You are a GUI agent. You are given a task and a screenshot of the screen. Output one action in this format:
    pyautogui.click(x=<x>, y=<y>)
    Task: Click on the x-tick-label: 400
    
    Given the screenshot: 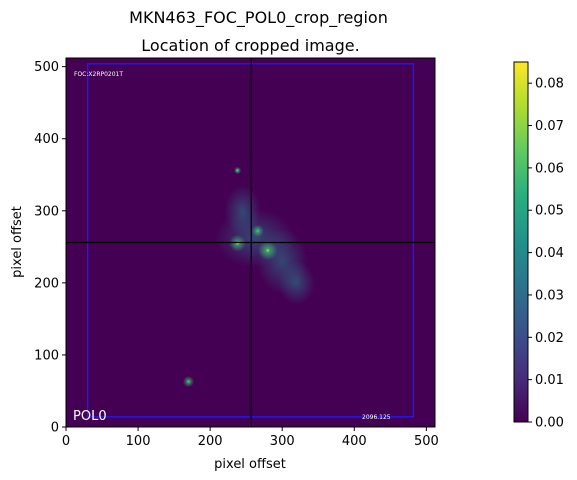 What is the action you would take?
    pyautogui.click(x=354, y=441)
    